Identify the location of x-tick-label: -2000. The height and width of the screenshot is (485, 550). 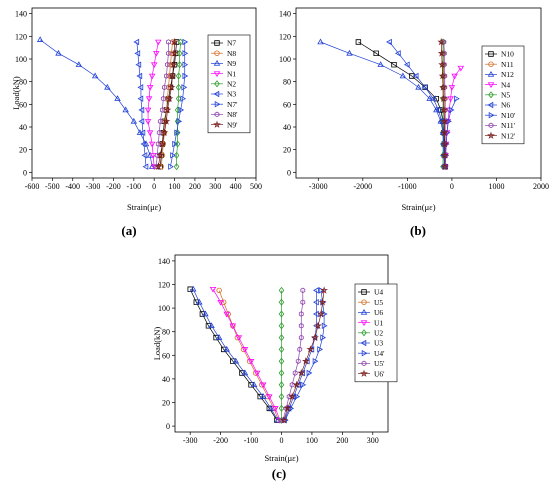
(362, 186).